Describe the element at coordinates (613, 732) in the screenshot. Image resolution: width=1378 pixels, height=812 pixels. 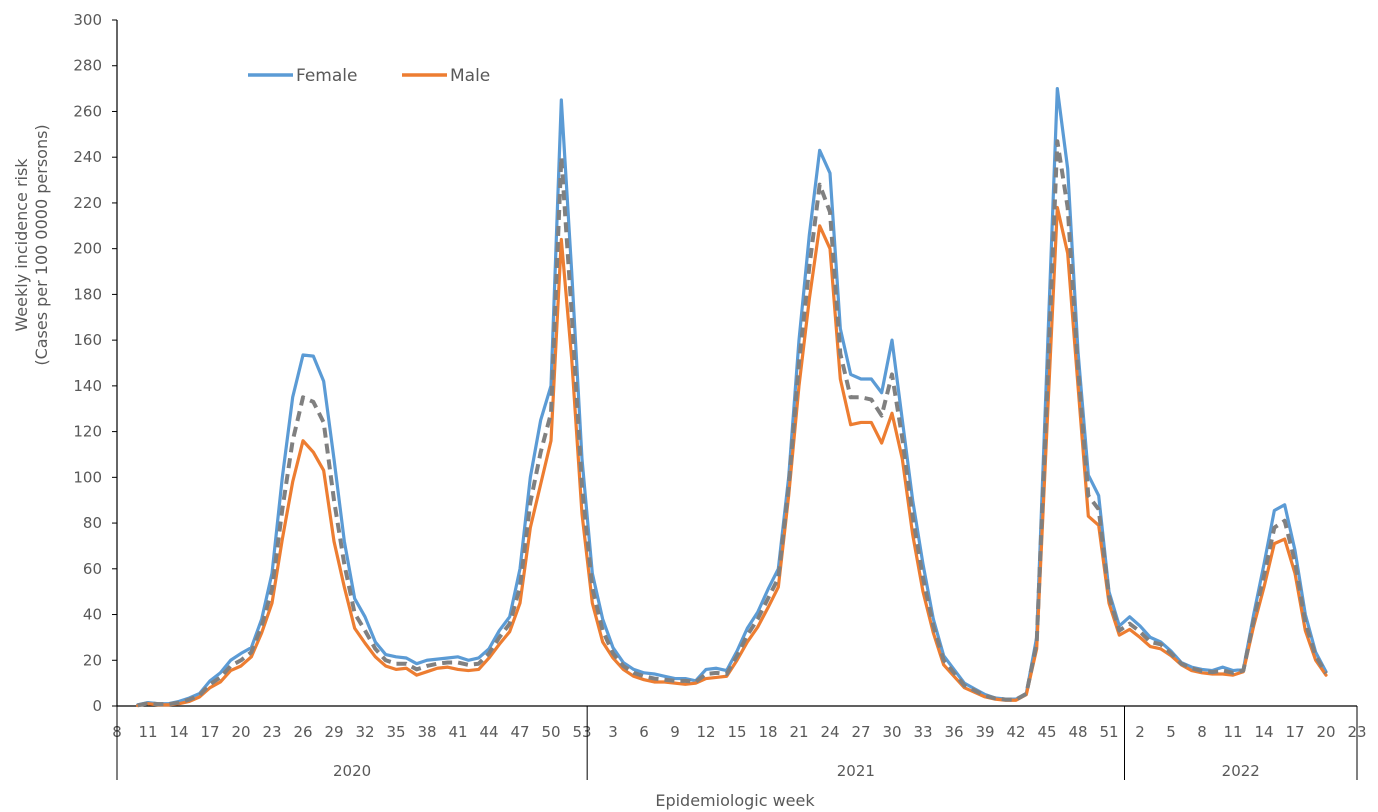
I see `x-tick-label: 3` at that location.